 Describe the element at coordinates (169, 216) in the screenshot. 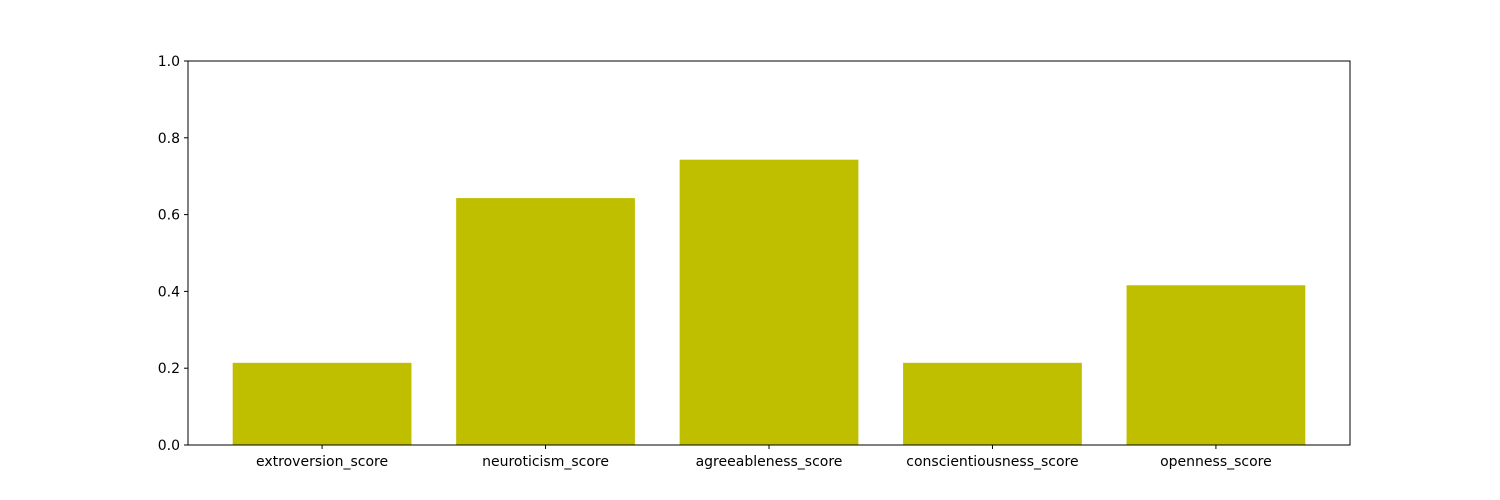

I see `y-tick-label: 0.6` at that location.